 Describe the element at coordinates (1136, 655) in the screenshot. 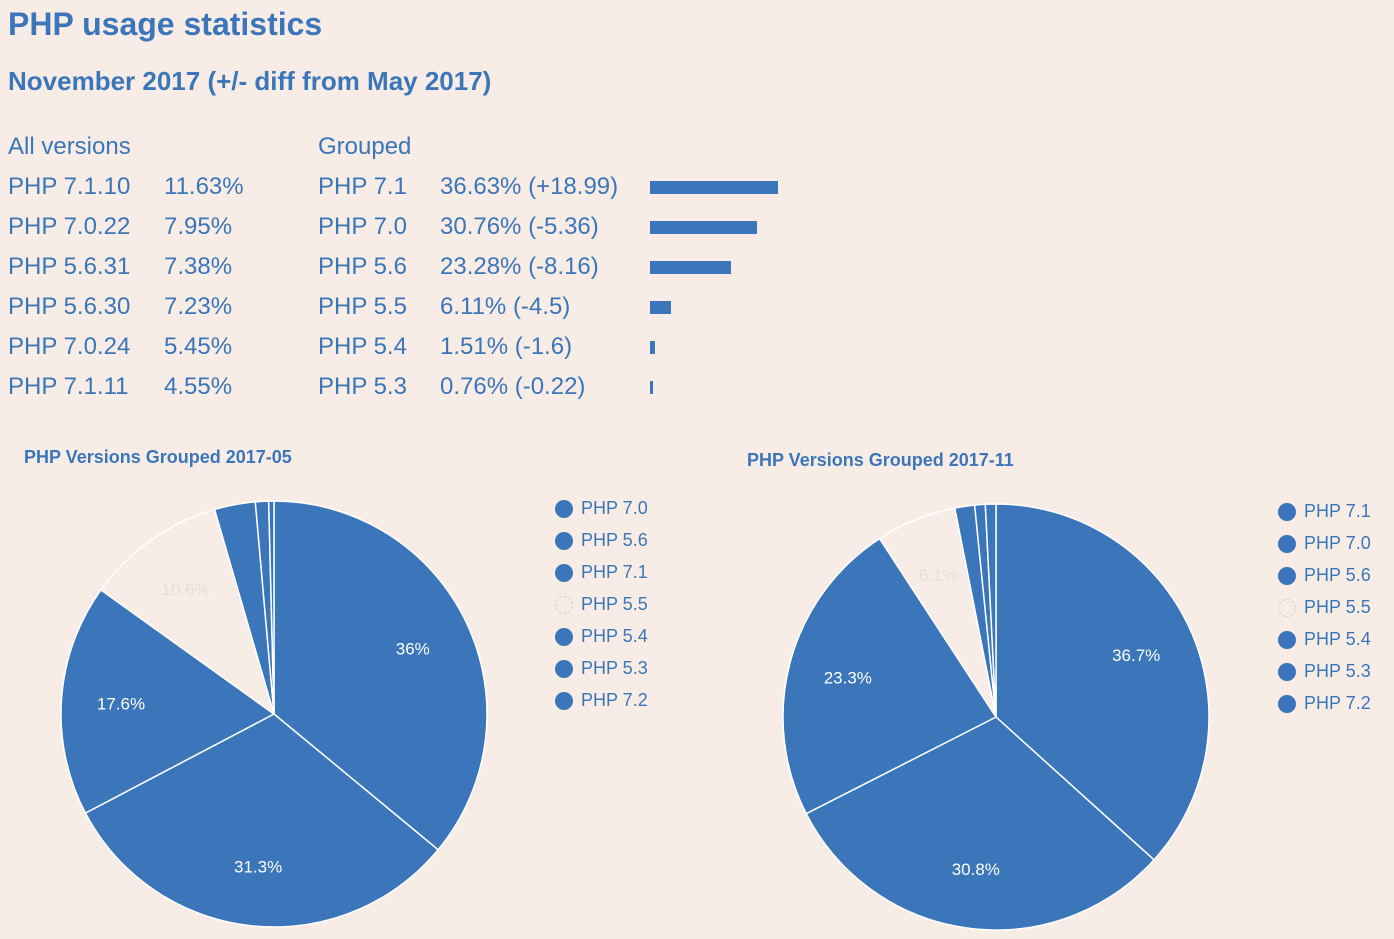

I see `pie-slice-label: 36.7%` at that location.